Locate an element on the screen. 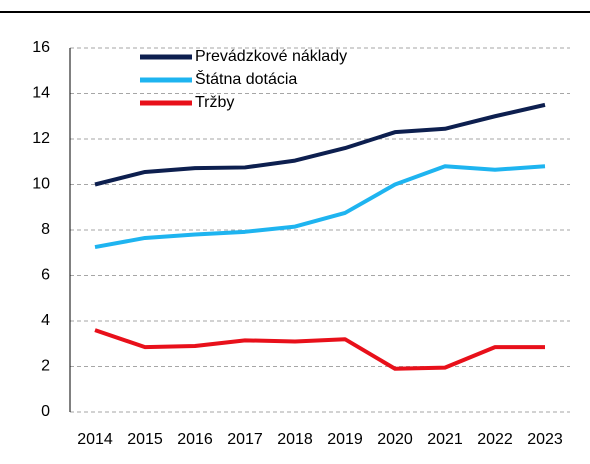 The image size is (590, 464). y-tick-label: 8 is located at coordinates (45, 229).